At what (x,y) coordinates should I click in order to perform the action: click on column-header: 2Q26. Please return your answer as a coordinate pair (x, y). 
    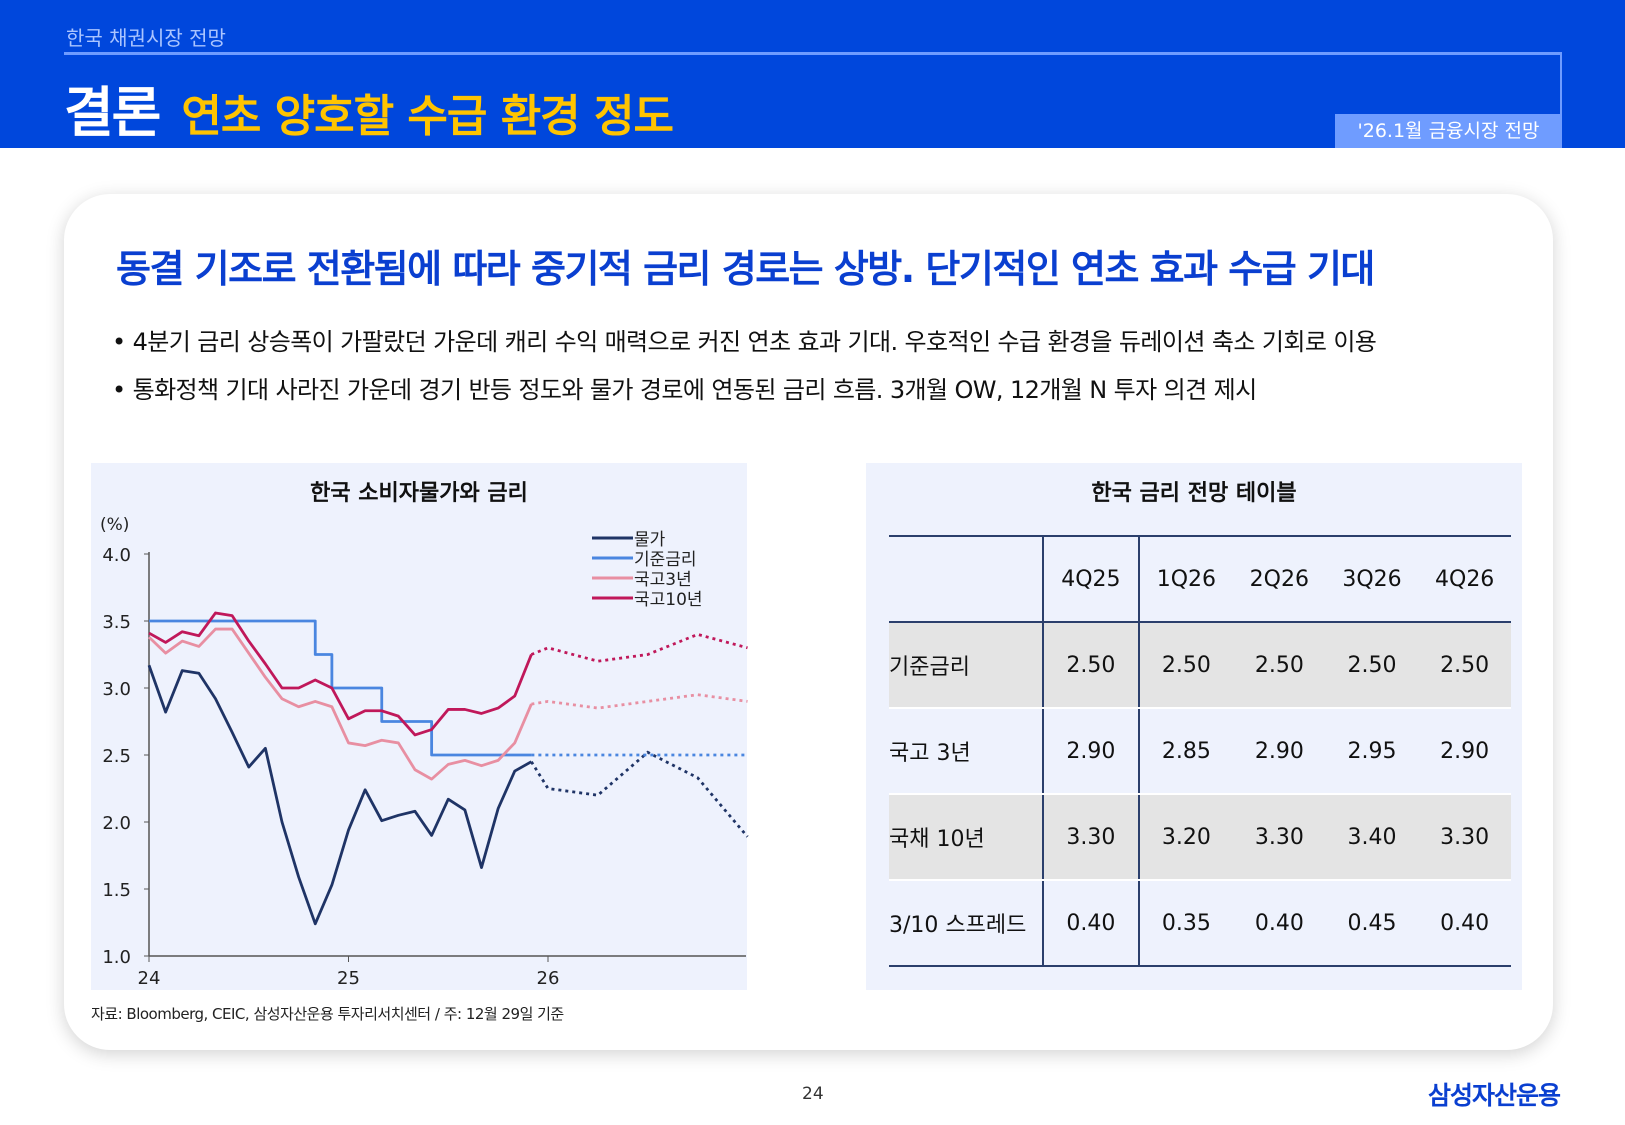
    Looking at the image, I should click on (1279, 579).